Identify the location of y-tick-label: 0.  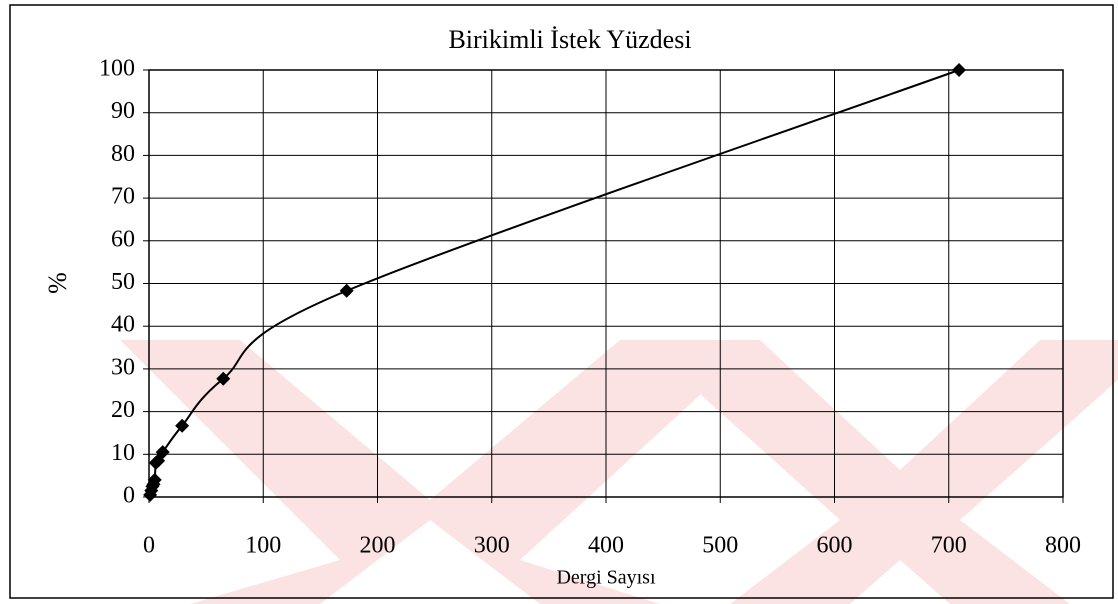
(129, 496).